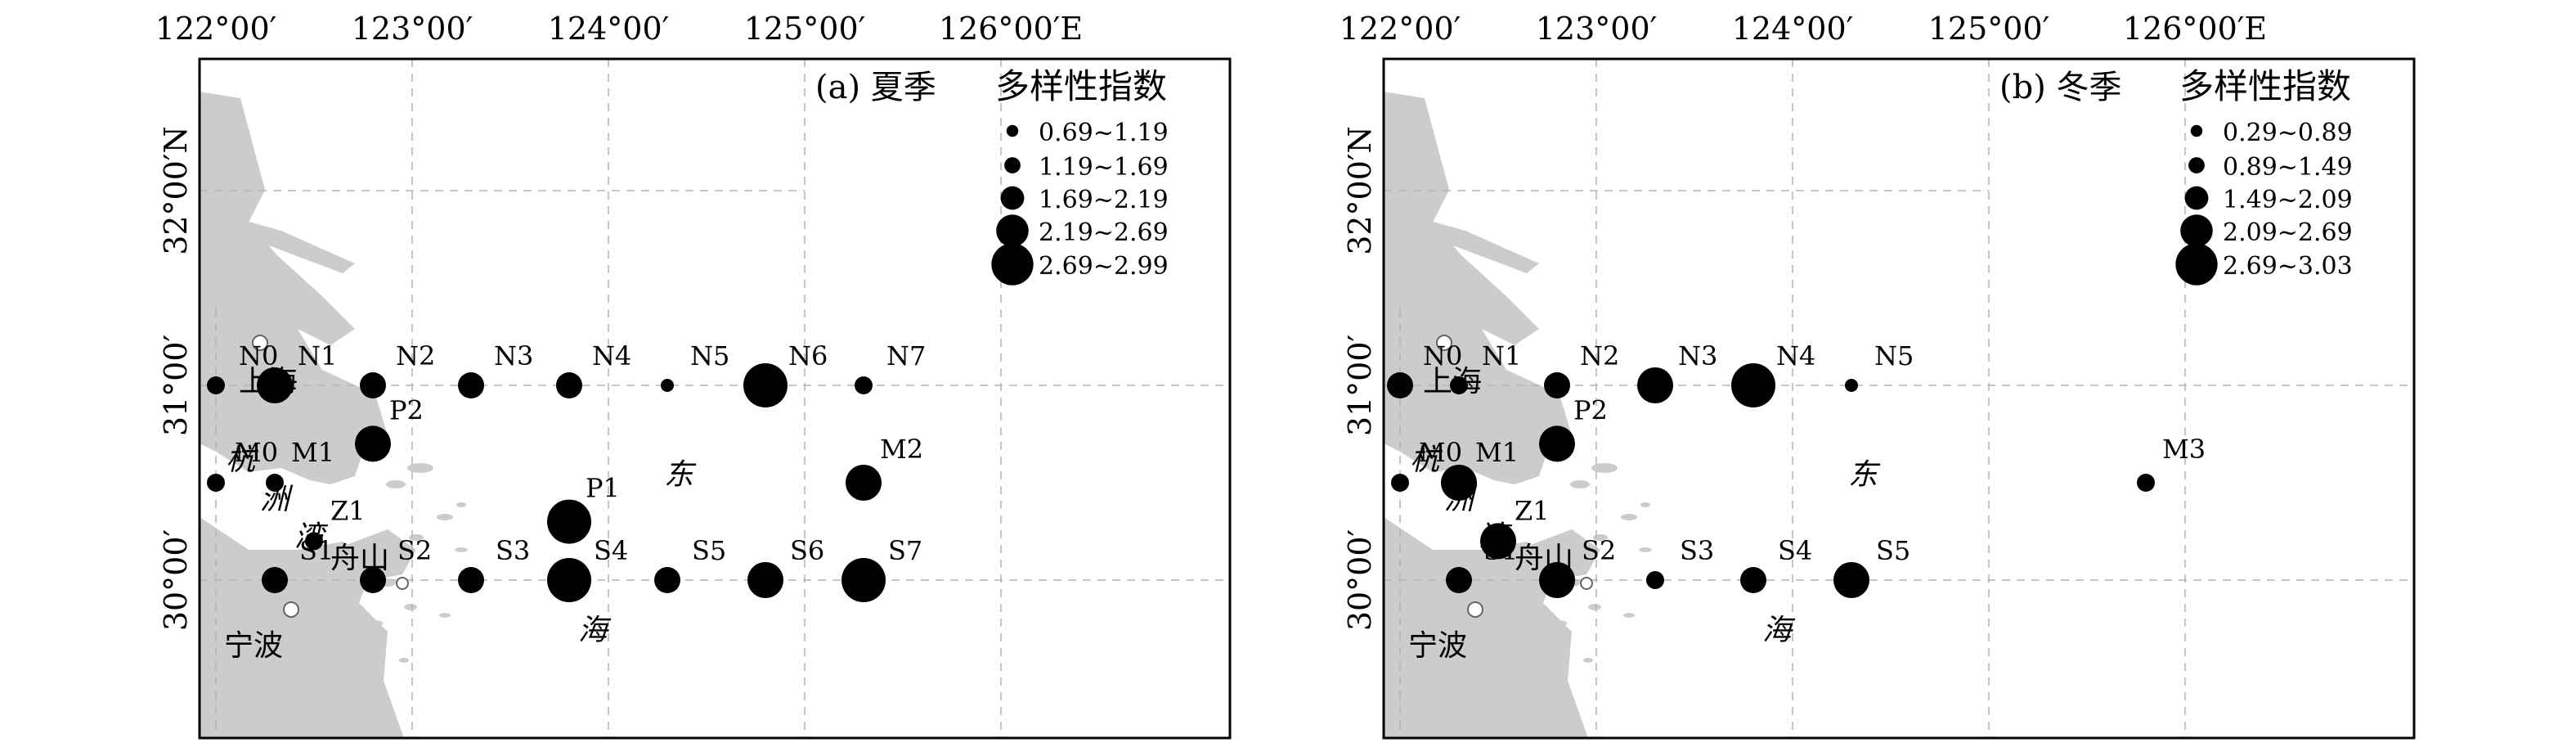 The width and height of the screenshot is (2576, 747). Describe the element at coordinates (176, 386) in the screenshot. I see `lat-label: 31°00′` at that location.